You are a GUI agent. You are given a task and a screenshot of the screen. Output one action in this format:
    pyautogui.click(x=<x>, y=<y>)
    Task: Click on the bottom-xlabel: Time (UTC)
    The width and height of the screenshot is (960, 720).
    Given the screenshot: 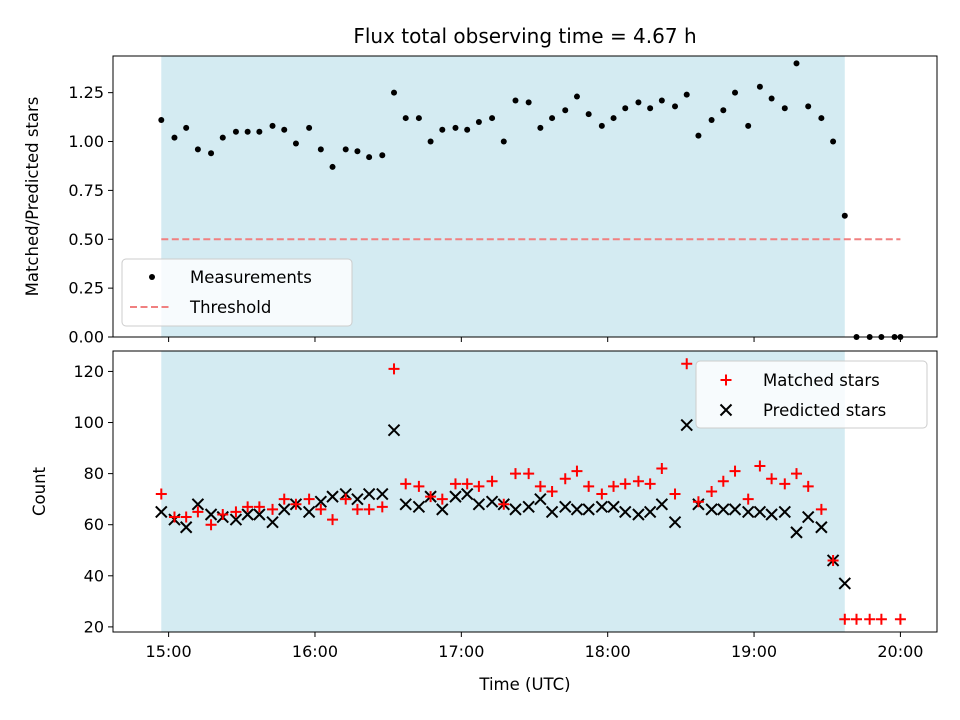 What is the action you would take?
    pyautogui.click(x=524, y=684)
    